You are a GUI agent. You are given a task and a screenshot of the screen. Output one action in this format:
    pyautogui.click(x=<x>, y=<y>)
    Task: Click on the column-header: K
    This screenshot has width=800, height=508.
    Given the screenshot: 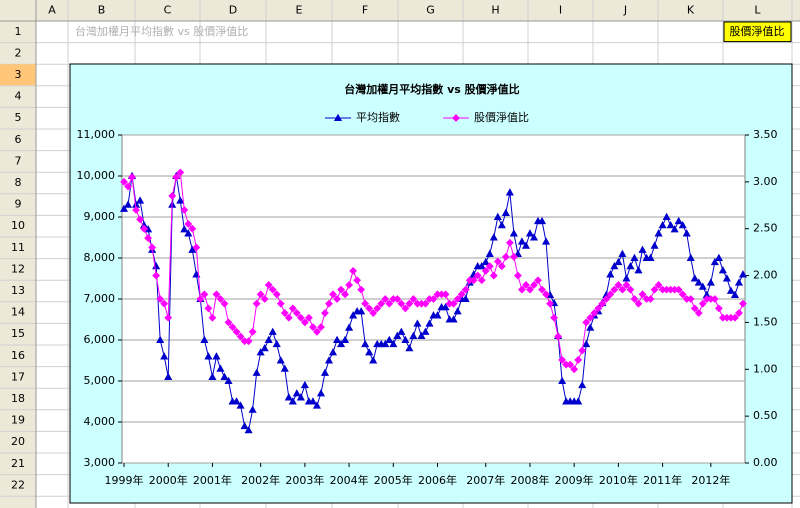 What is the action you would take?
    pyautogui.click(x=691, y=10)
    